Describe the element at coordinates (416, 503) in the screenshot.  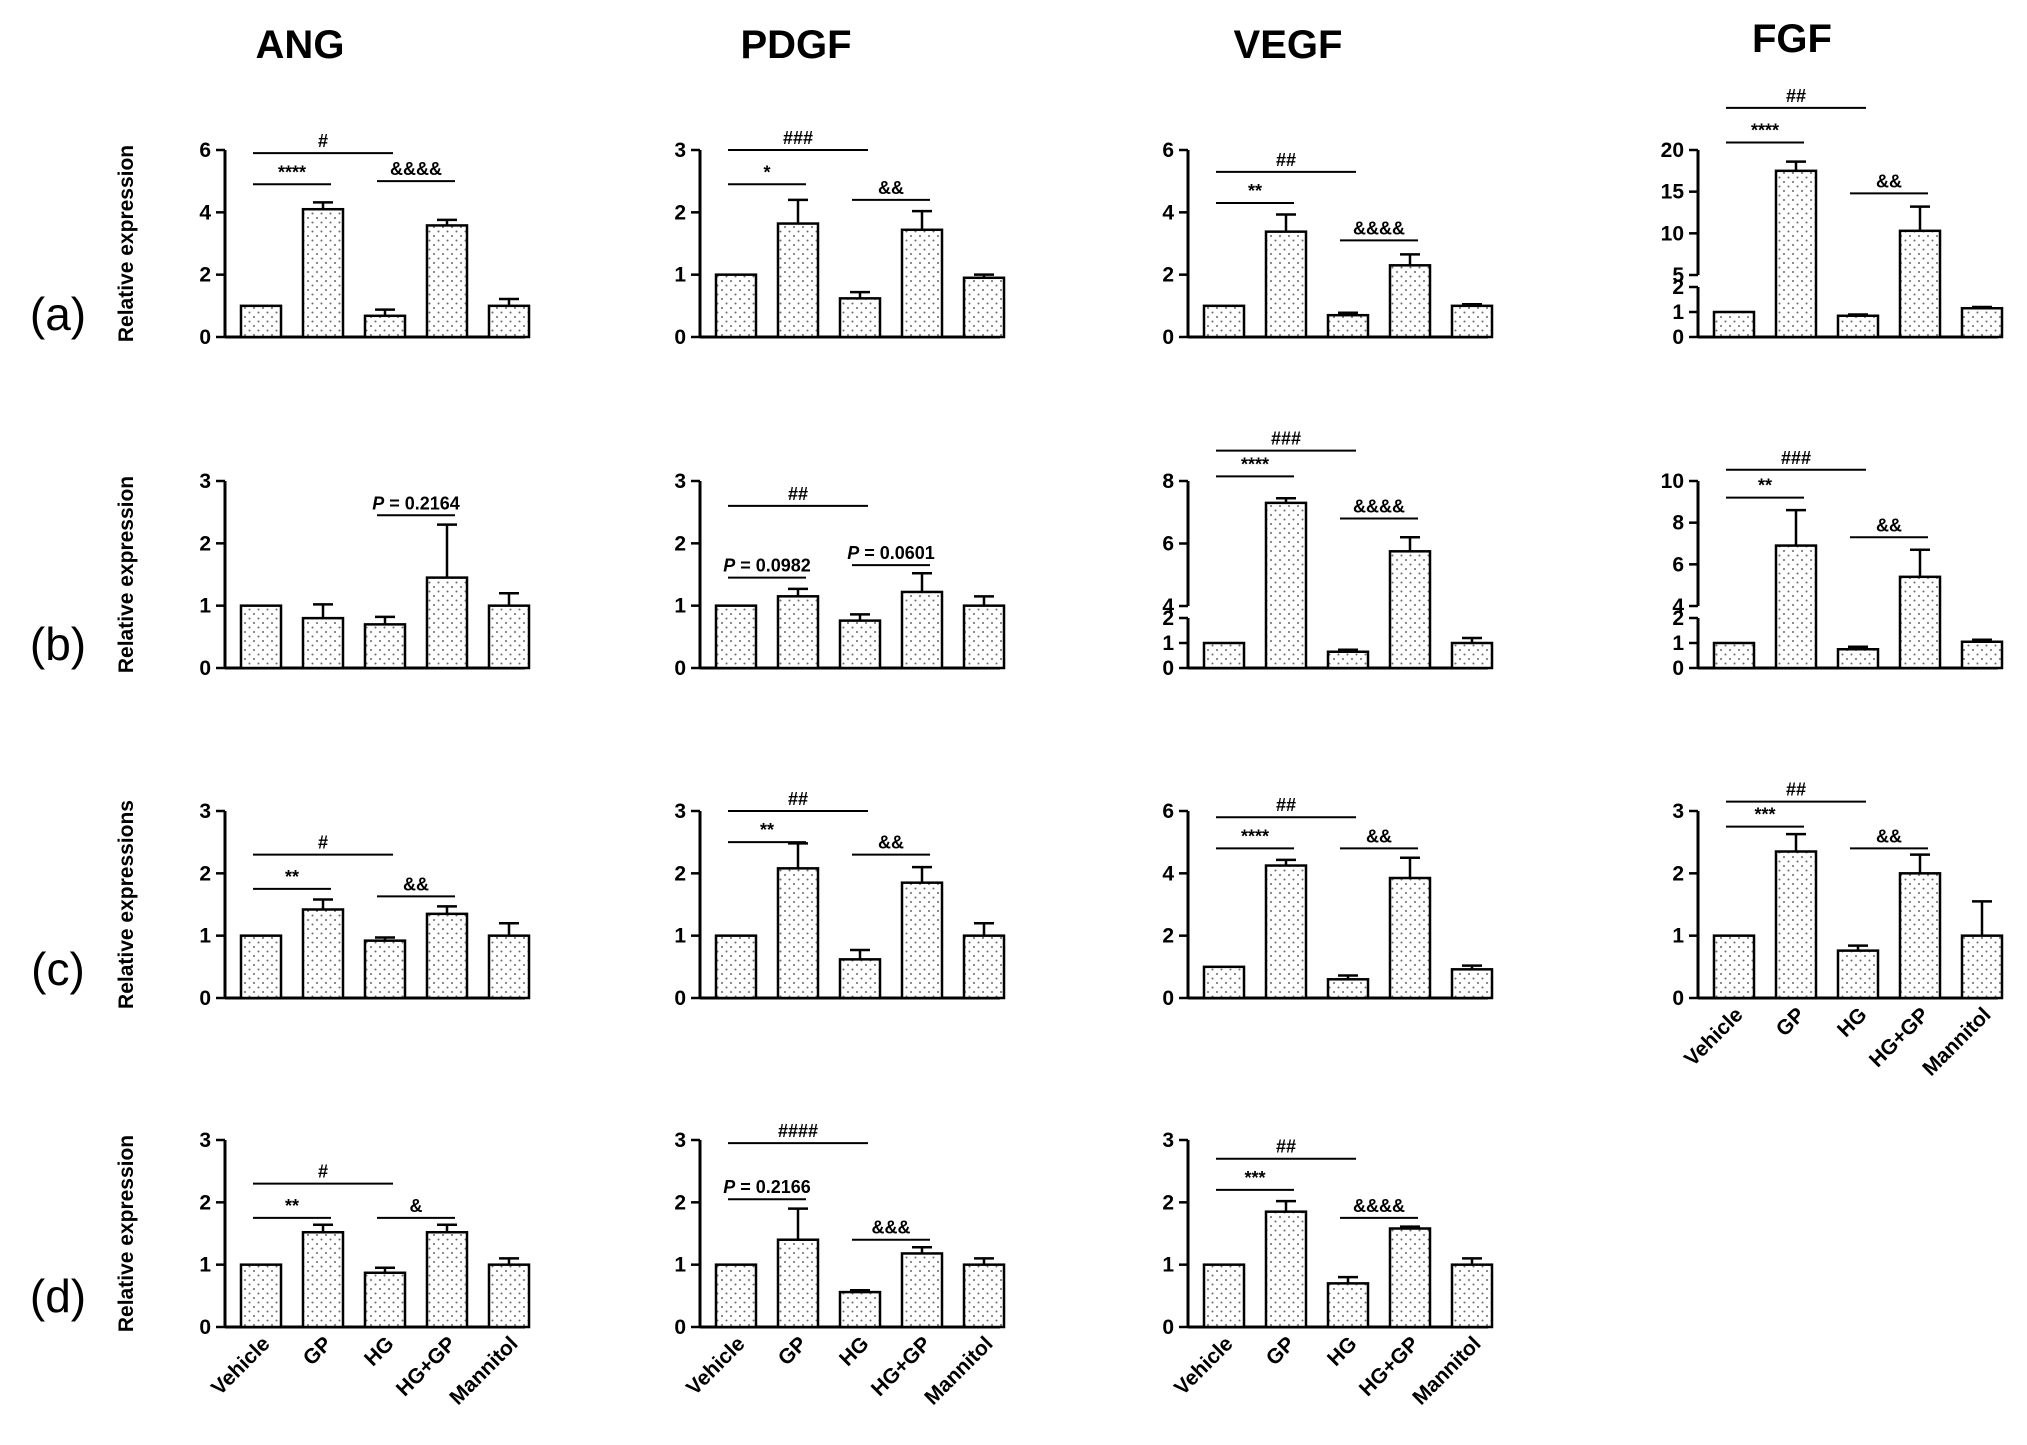
I see `significance-label: P = 0.2164` at that location.